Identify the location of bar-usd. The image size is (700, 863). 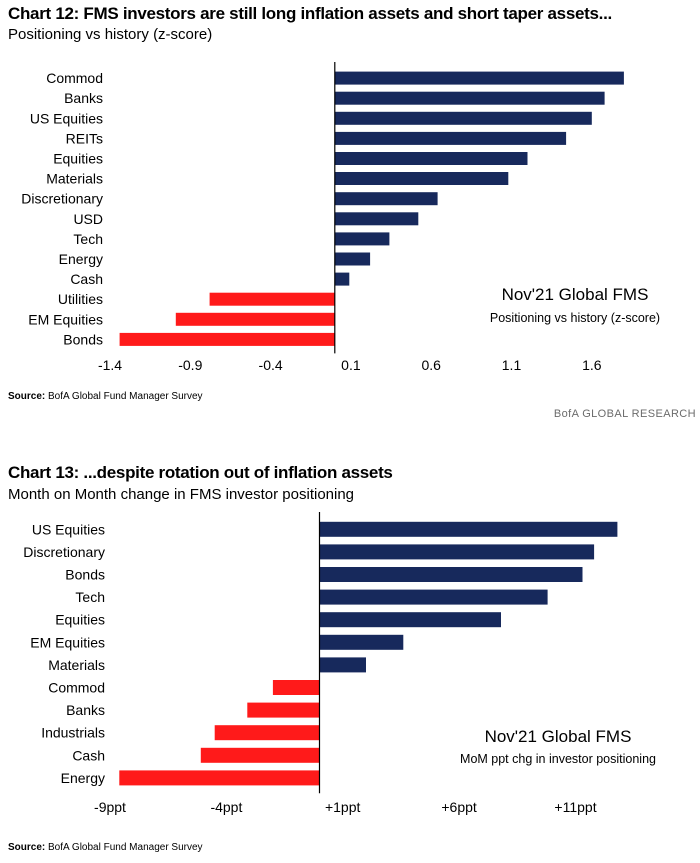
(376, 219).